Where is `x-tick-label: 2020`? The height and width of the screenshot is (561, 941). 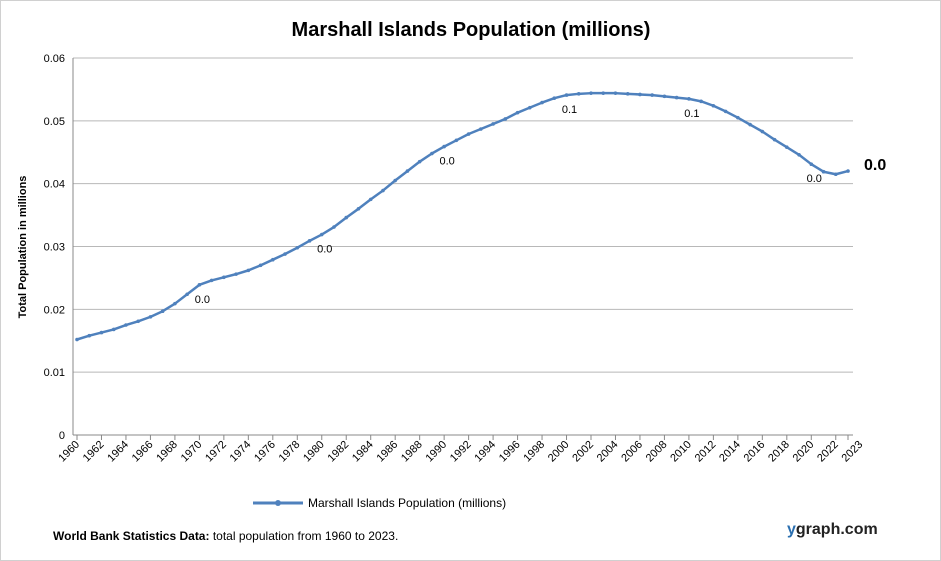 x-tick-label: 2020 is located at coordinates (804, 452).